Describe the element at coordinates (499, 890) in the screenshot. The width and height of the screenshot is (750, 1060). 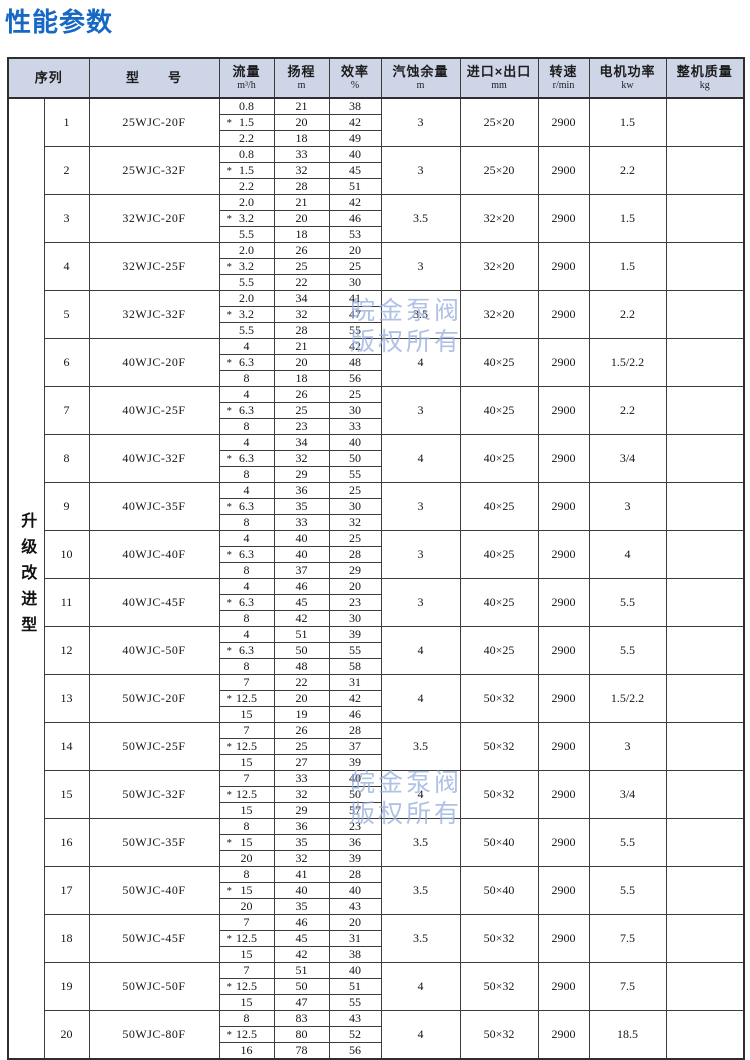
I see `inlet-outlet-cell: 50×40` at that location.